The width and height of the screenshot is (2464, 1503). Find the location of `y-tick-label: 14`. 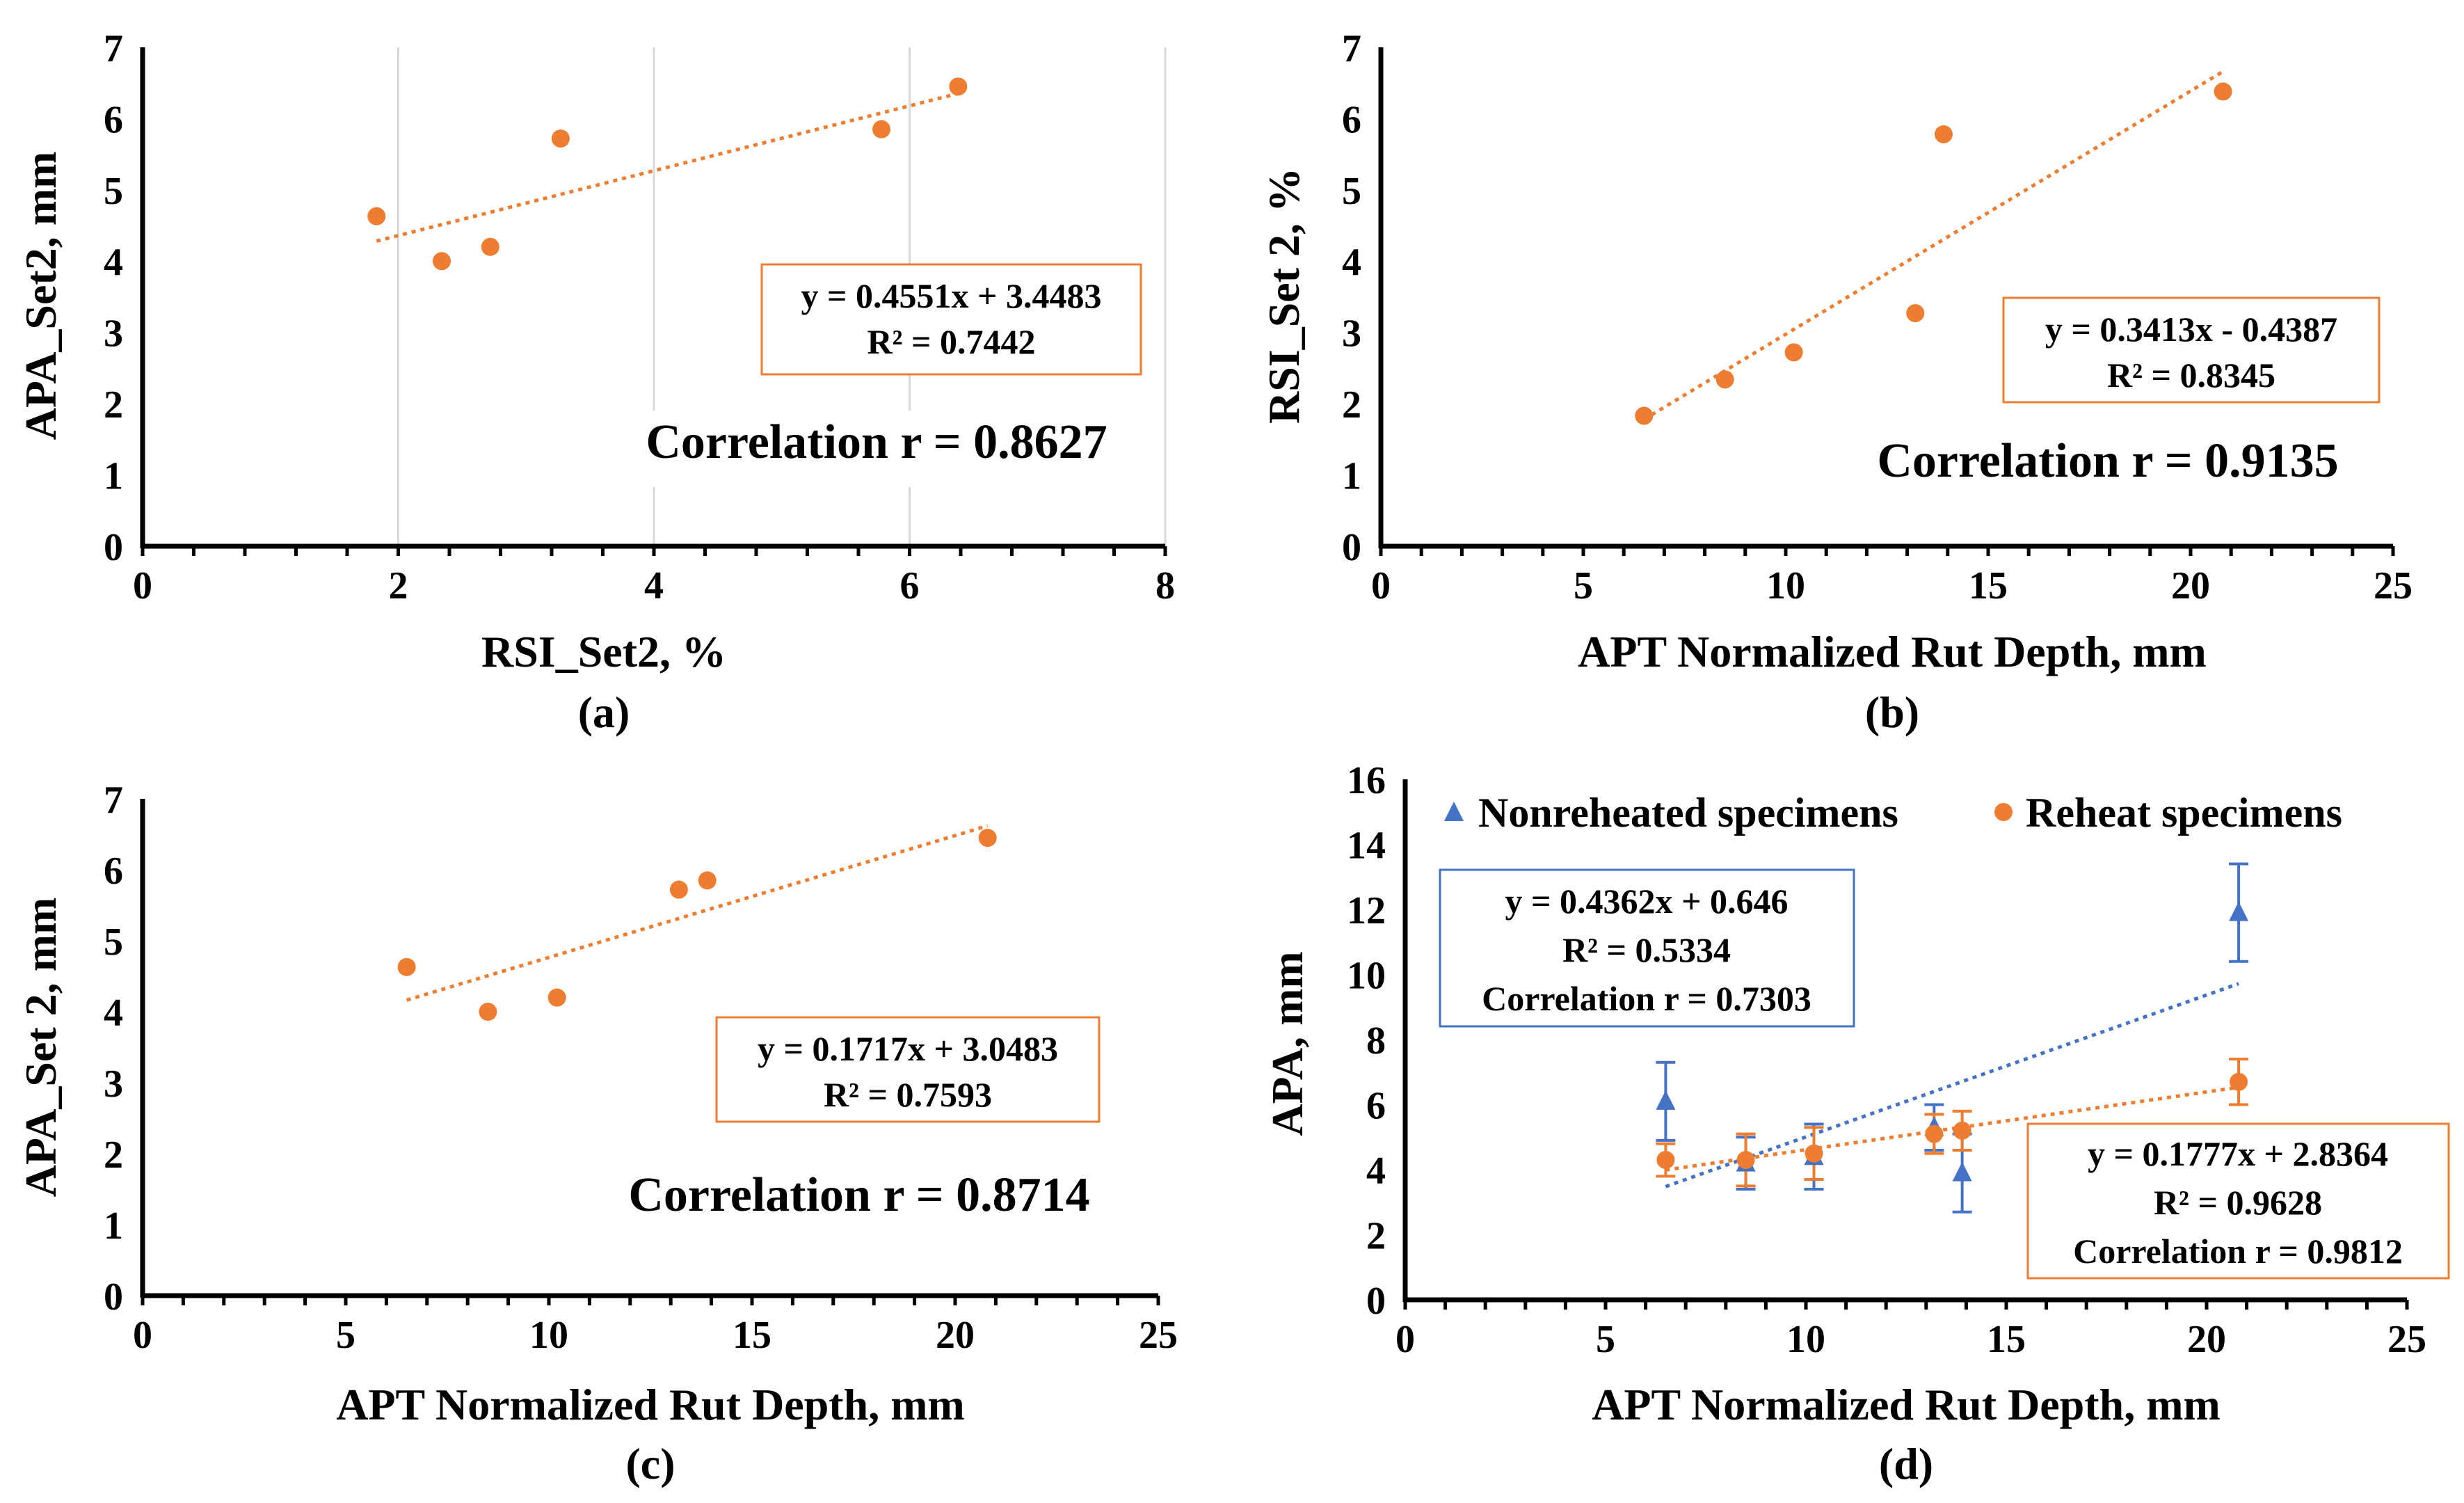

y-tick-label: 14 is located at coordinates (1366, 846).